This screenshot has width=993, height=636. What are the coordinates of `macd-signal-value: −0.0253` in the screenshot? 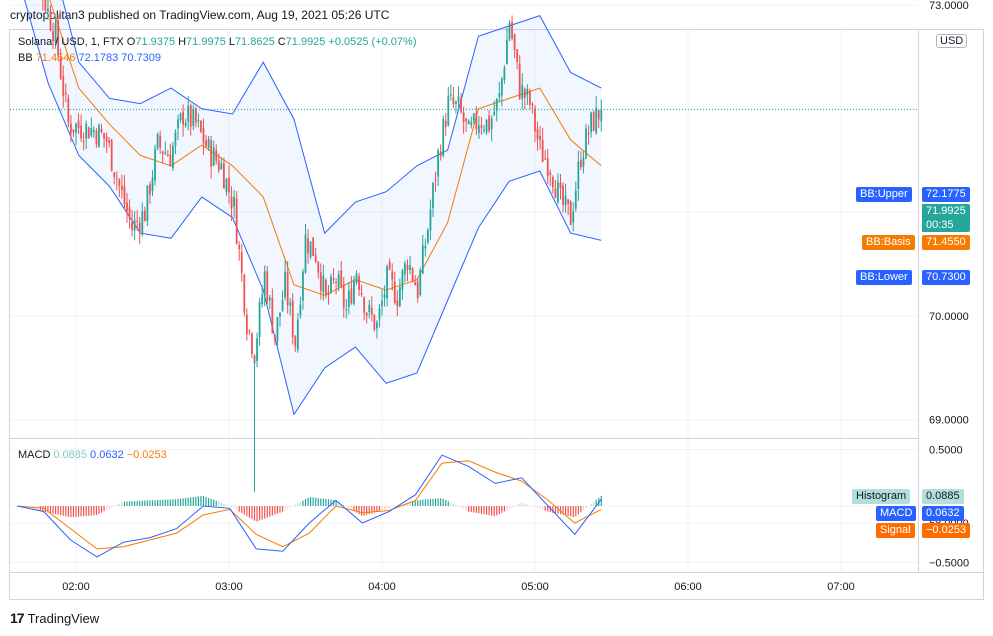 It's located at (146, 455).